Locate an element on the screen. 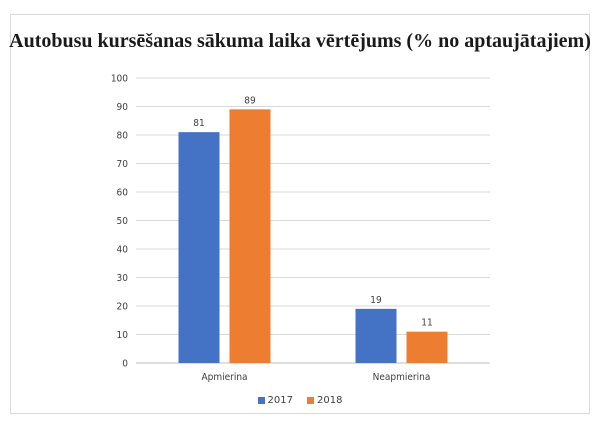 The height and width of the screenshot is (425, 600). legend-label: 2018 is located at coordinates (330, 400).